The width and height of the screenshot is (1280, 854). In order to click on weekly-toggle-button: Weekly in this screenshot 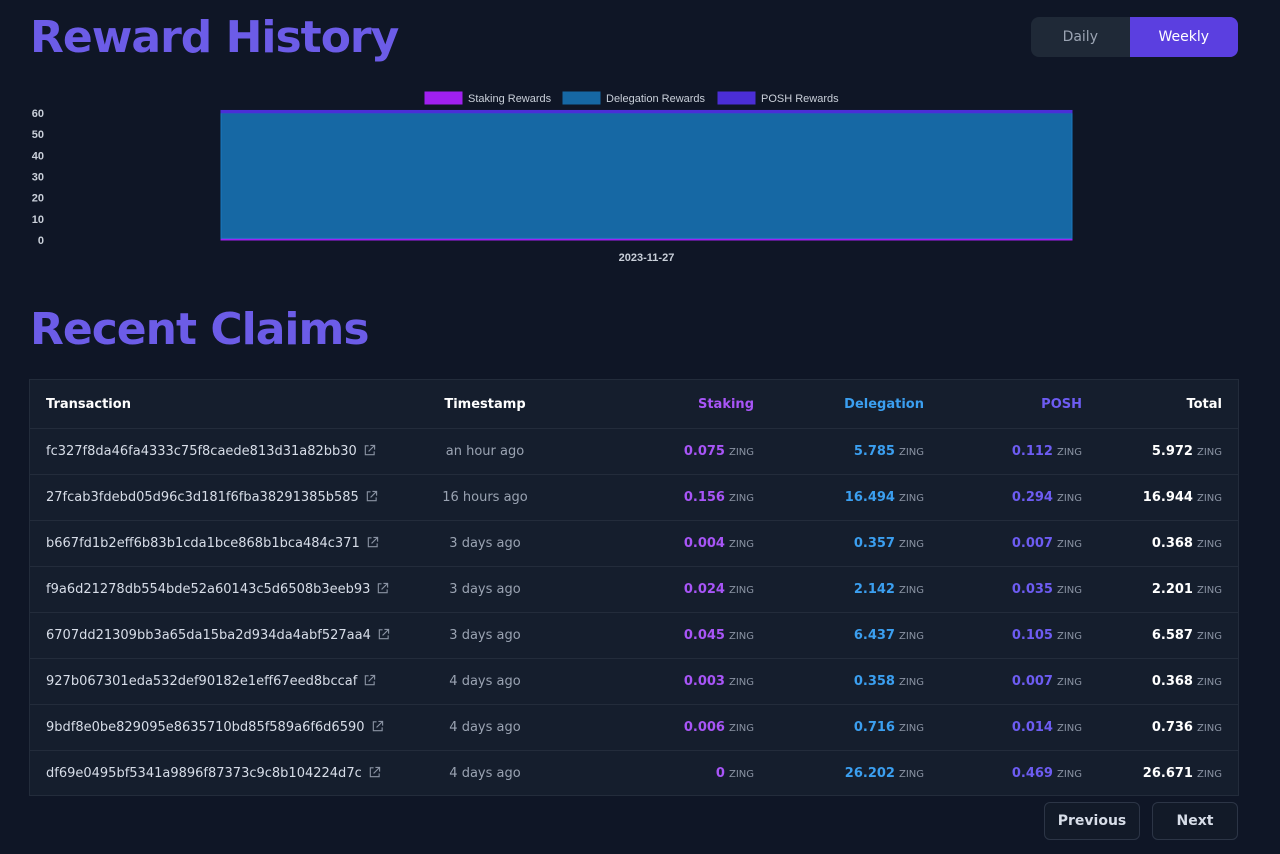, I will do `click(1183, 37)`.